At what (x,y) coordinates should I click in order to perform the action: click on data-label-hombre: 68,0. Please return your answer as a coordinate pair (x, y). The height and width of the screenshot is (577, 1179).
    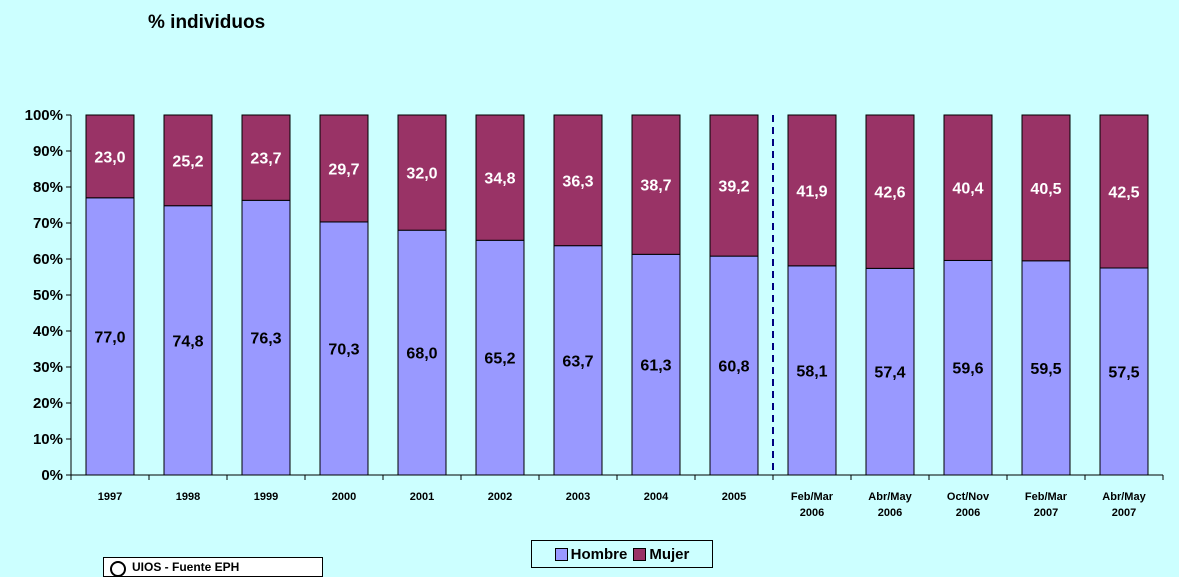
    Looking at the image, I should click on (421, 354).